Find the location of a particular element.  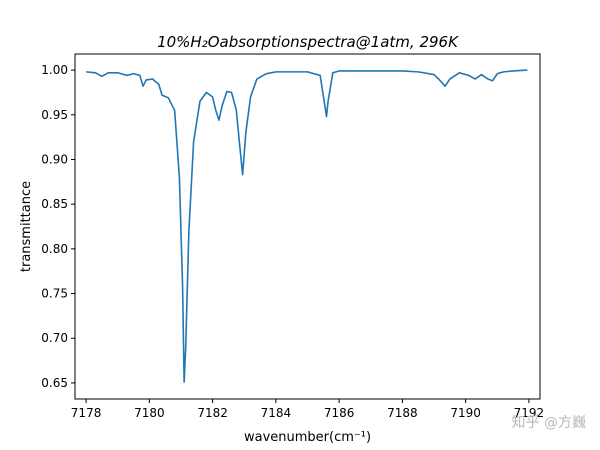

x-tick-label: 7190 is located at coordinates (465, 413).